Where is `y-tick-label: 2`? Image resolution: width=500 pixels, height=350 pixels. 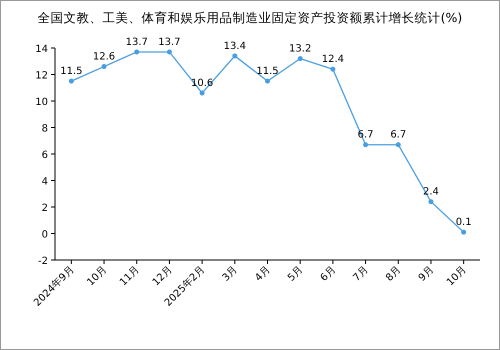
y-tick-label: 2 is located at coordinates (45, 208).